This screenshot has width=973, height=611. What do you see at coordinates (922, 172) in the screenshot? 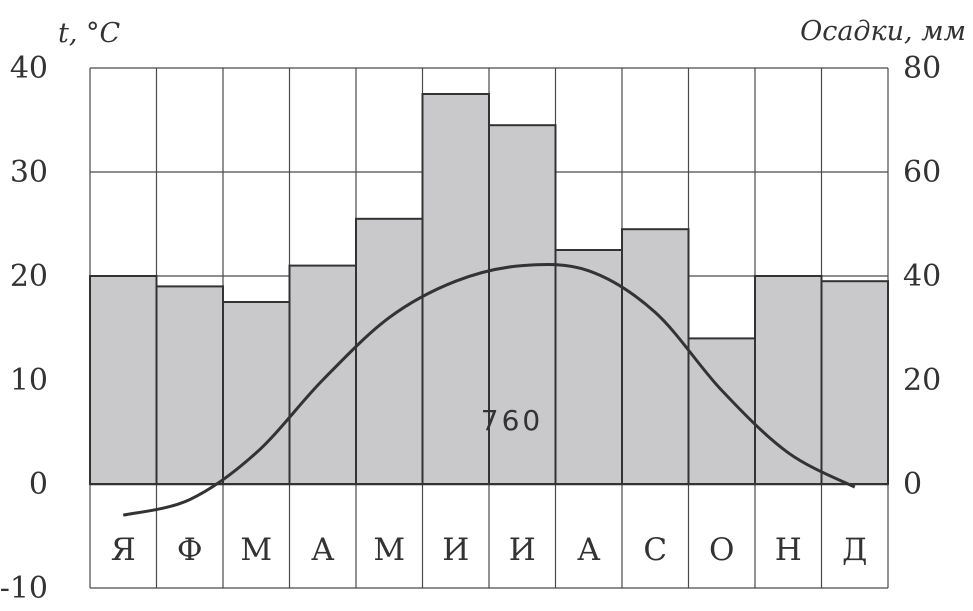
I see `right-tick-label: 60` at bounding box center [922, 172].